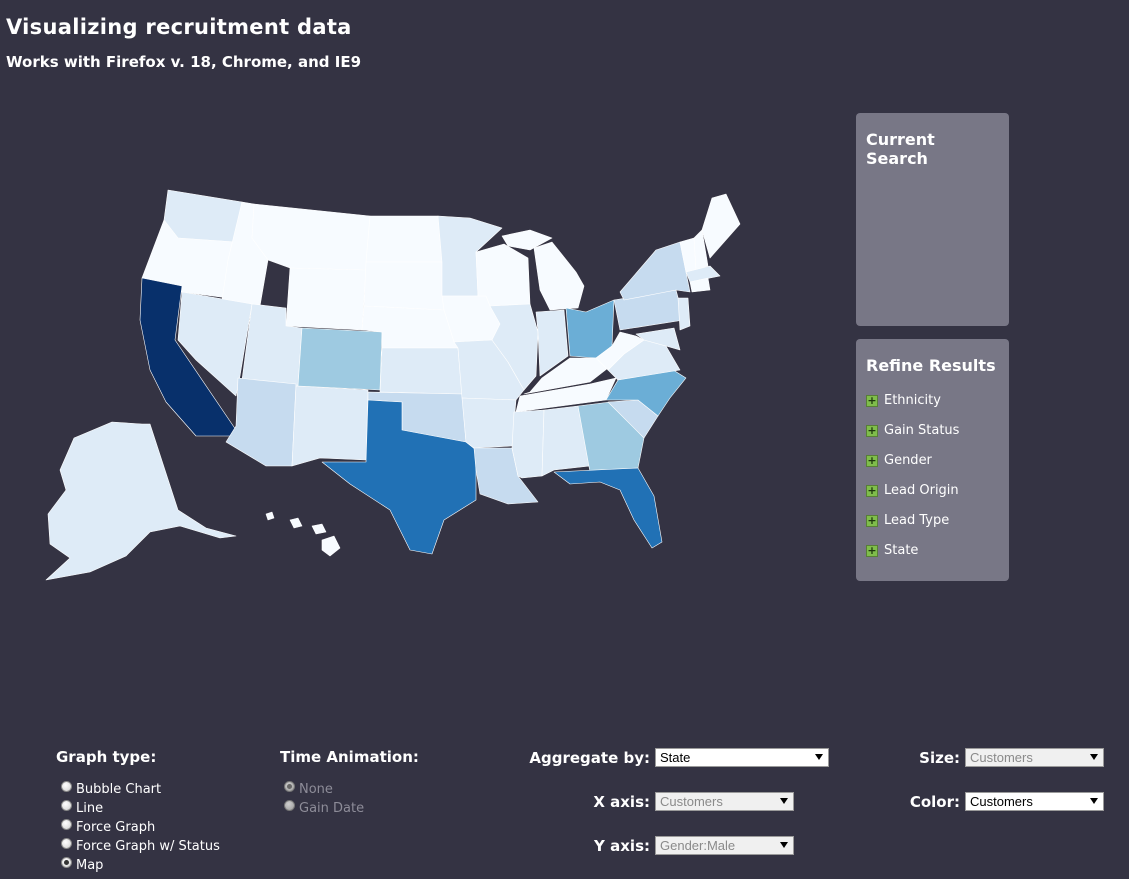  Describe the element at coordinates (90, 865) in the screenshot. I see `radio-label: Map` at that location.